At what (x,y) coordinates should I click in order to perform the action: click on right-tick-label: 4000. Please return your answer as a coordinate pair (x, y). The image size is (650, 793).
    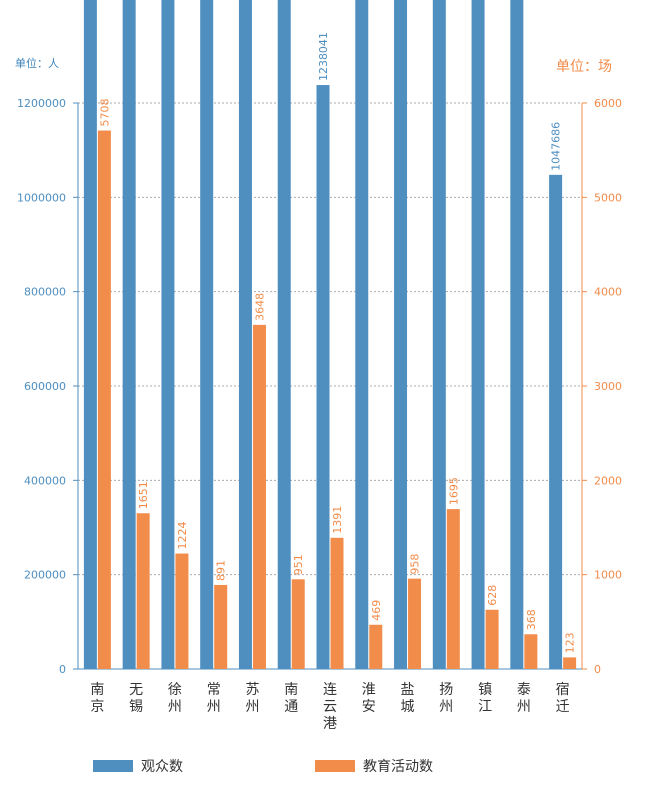
    Looking at the image, I should click on (608, 292).